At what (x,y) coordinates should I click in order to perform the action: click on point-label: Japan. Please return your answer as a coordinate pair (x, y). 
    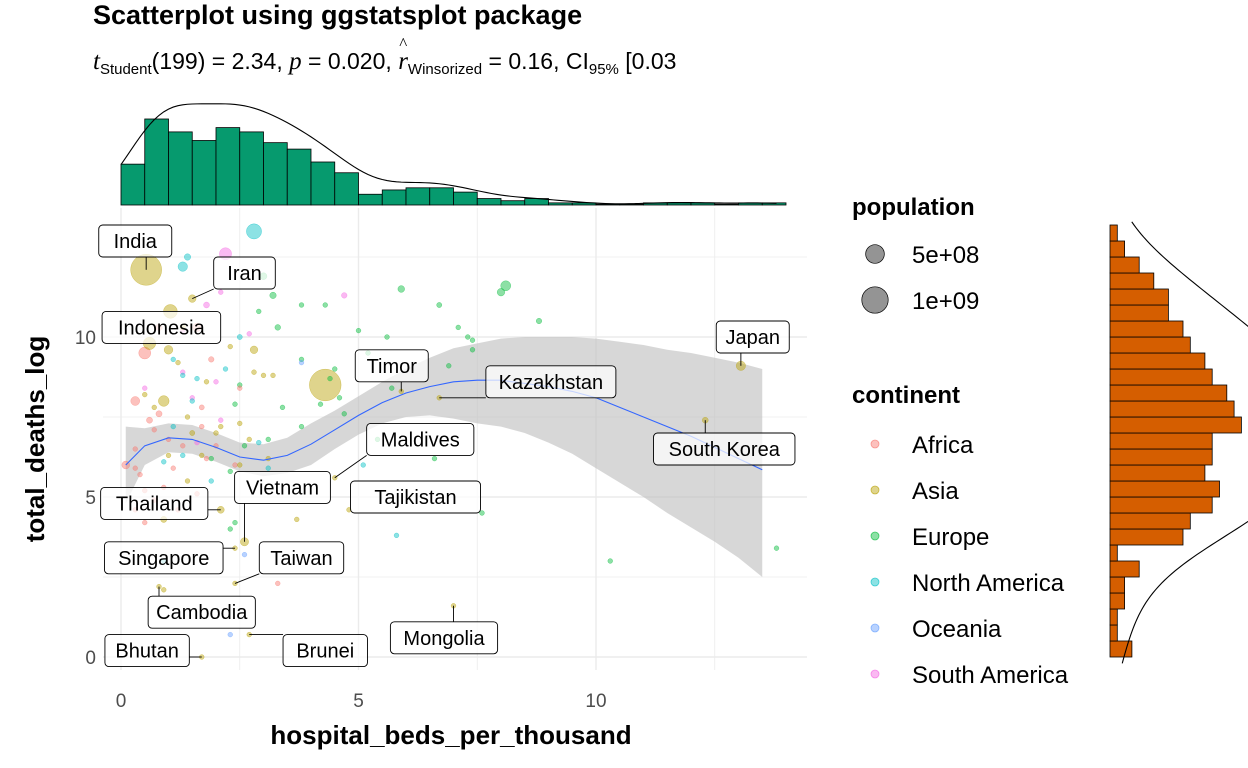
    Looking at the image, I should click on (753, 338).